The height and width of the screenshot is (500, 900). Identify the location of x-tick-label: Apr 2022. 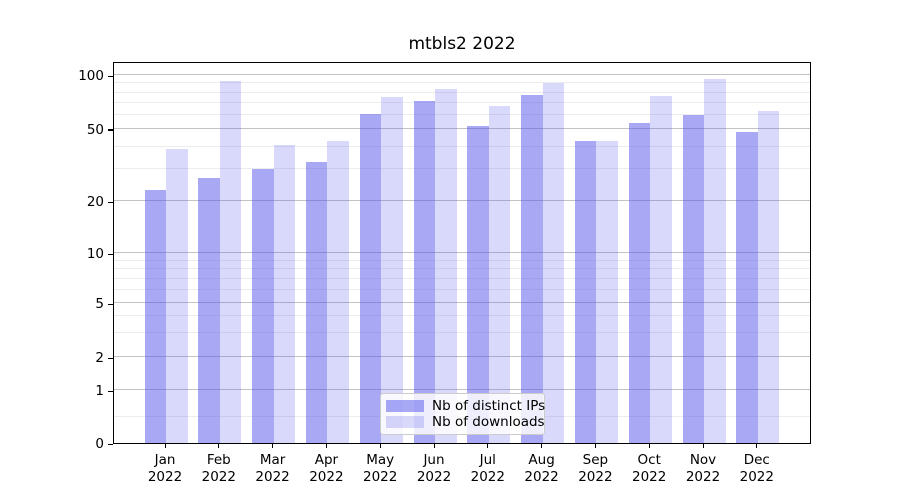
(326, 468).